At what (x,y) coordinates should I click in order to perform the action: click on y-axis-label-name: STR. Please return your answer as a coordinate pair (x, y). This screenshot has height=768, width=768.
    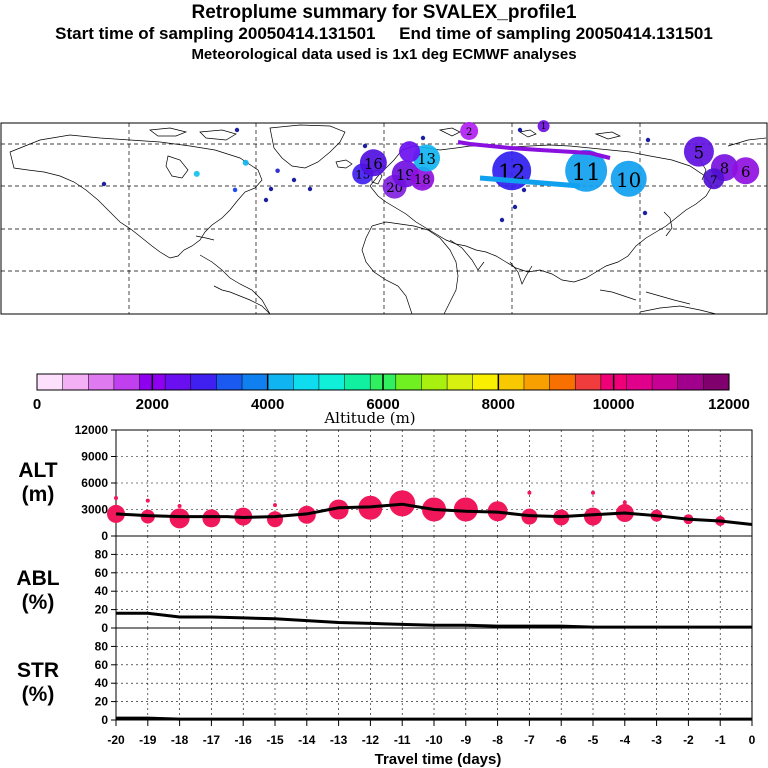
    Looking at the image, I should click on (38, 670).